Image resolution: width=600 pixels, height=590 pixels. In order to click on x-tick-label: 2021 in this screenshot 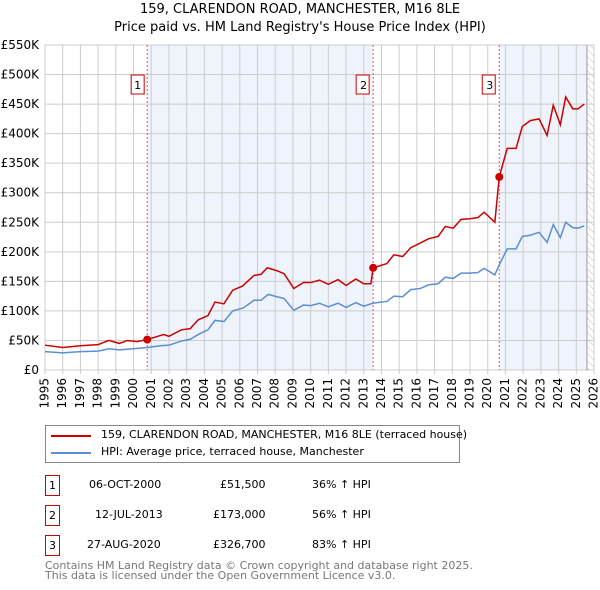, I will do `click(505, 393)`.